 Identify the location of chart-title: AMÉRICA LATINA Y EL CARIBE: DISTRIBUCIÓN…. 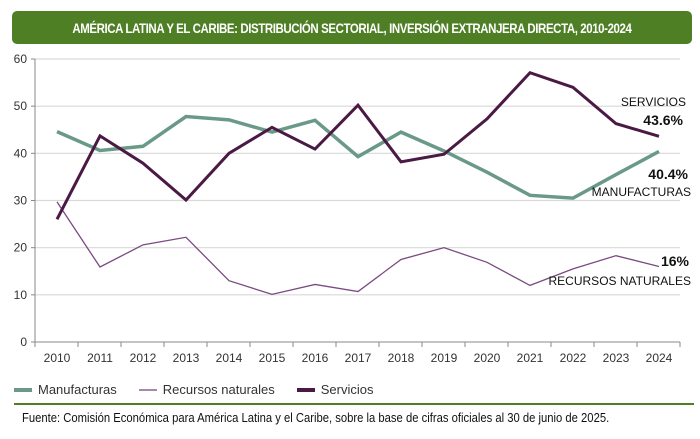
(352, 27).